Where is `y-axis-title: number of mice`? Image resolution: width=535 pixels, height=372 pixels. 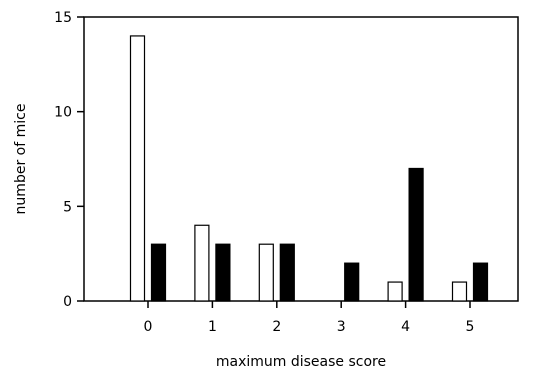 y-axis-title: number of mice is located at coordinates (21, 159).